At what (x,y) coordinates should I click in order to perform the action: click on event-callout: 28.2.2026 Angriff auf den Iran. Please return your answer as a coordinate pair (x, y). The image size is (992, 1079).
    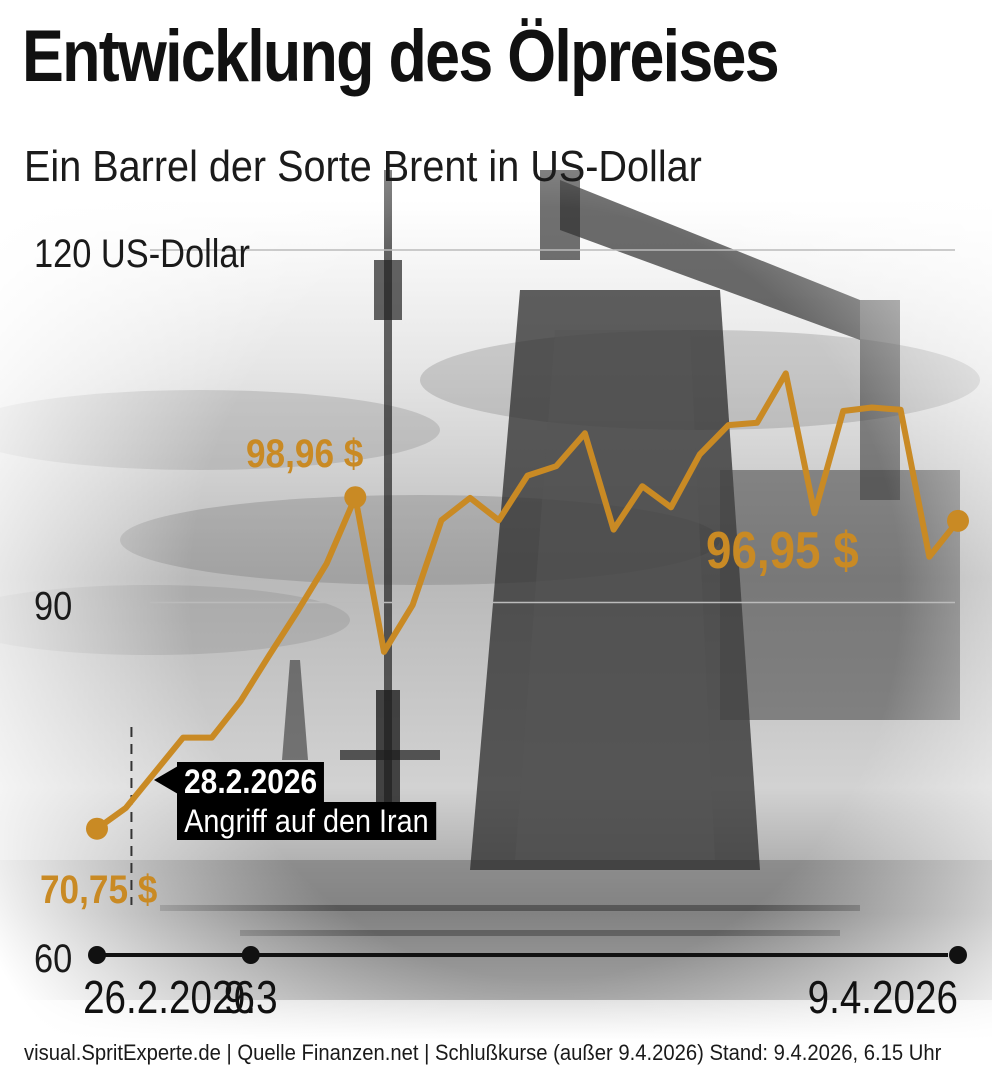
    Looking at the image, I should click on (321, 801).